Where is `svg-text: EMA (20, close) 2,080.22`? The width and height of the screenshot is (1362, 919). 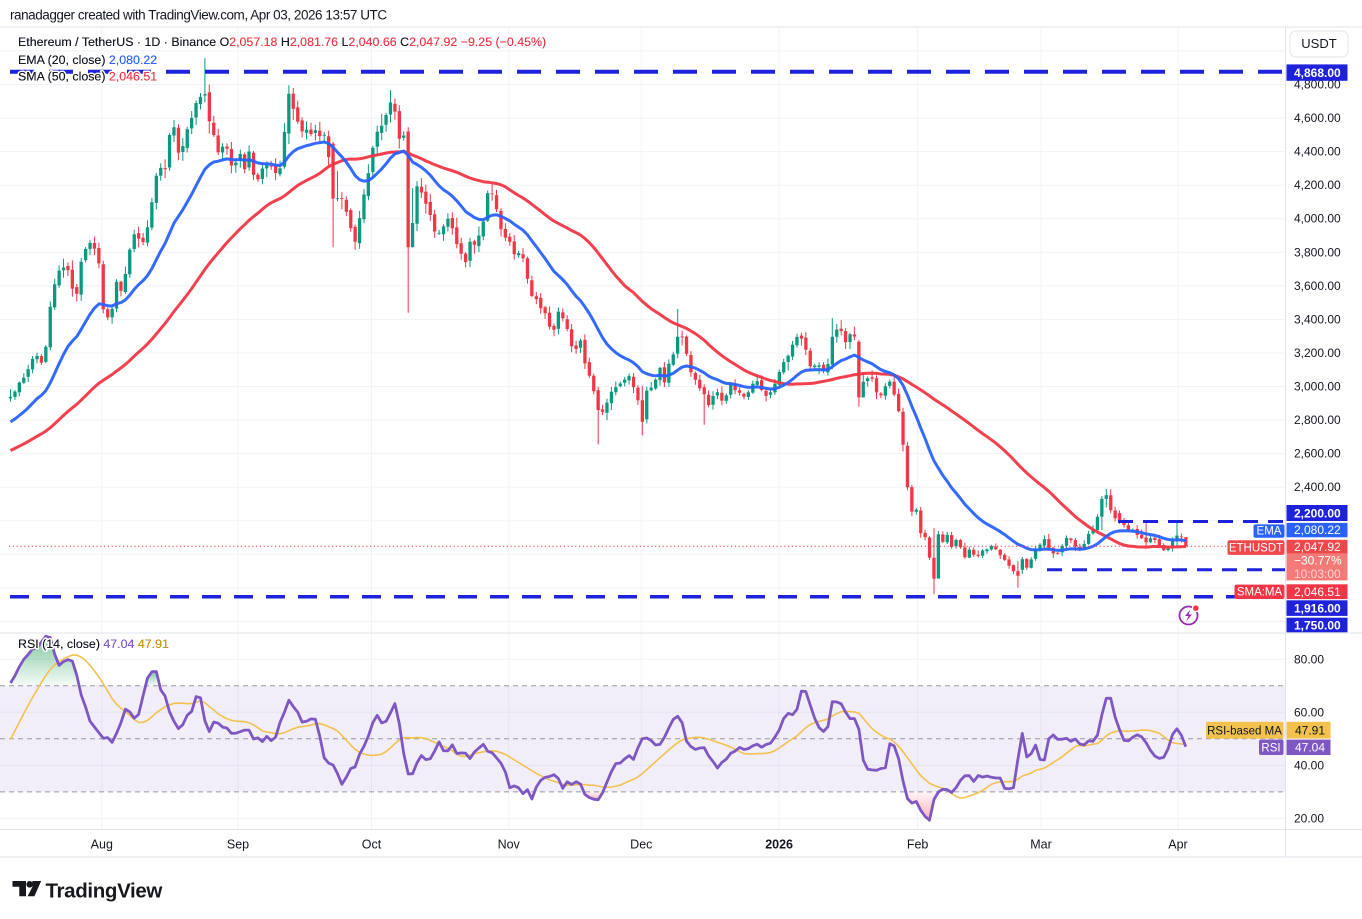
svg-text: EMA (20, close) 2,080.22 is located at coordinates (87, 60).